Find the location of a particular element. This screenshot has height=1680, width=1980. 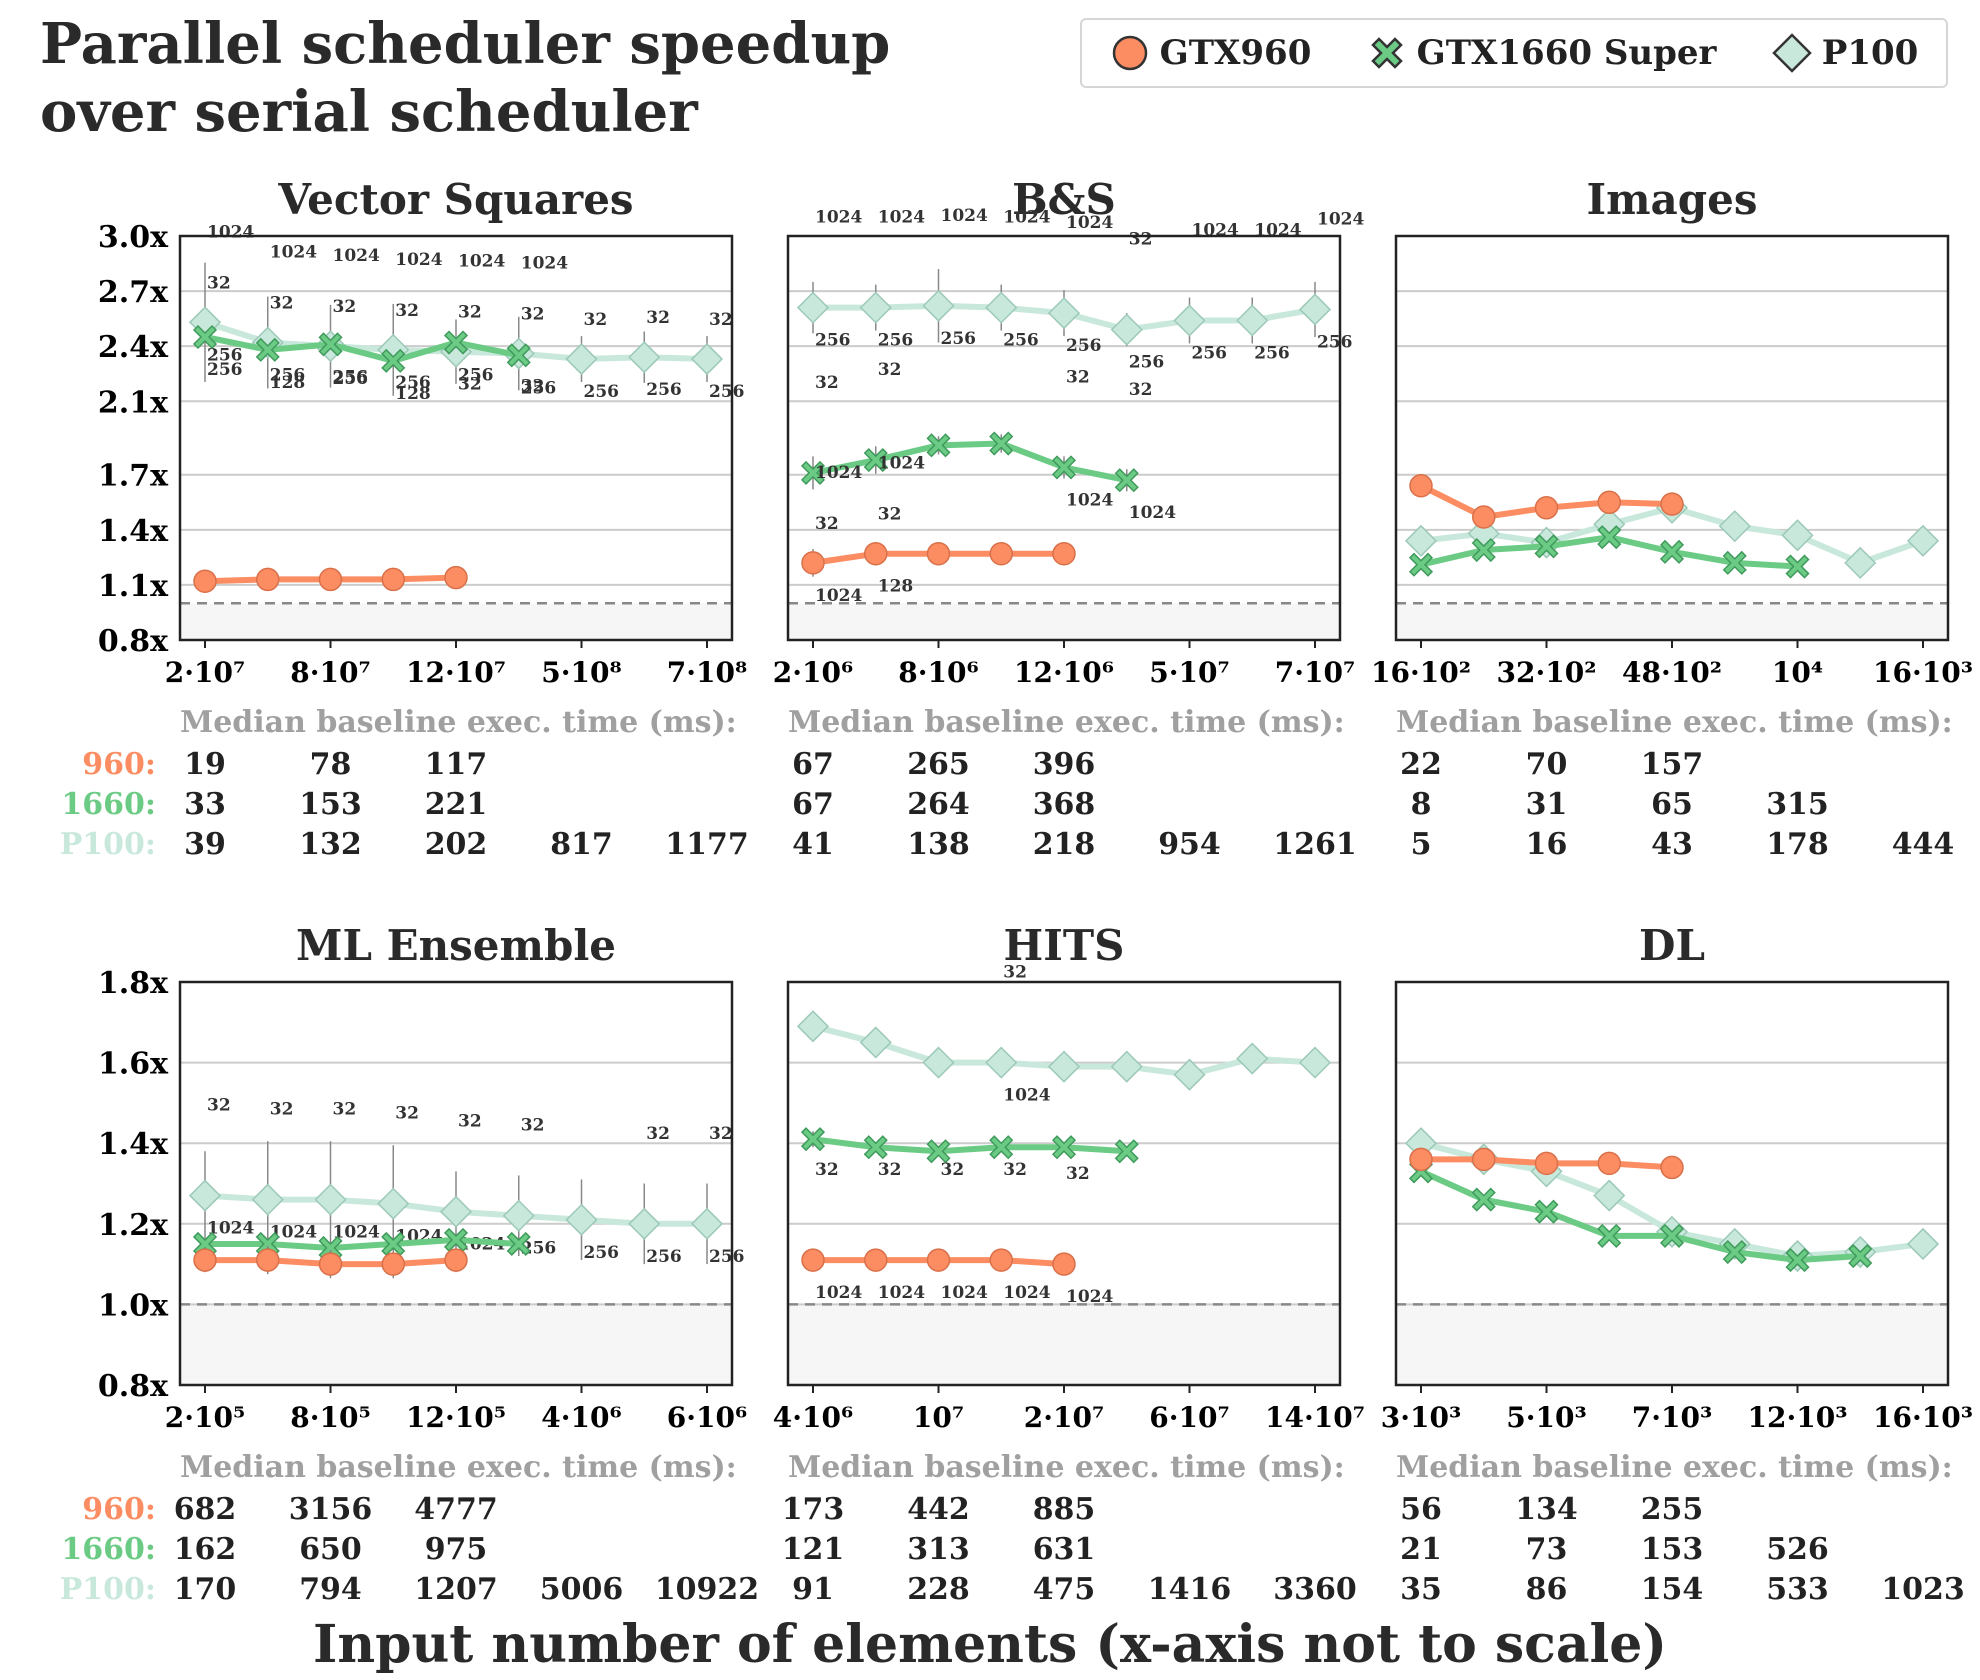

baseline-value: 368 is located at coordinates (1064, 804).